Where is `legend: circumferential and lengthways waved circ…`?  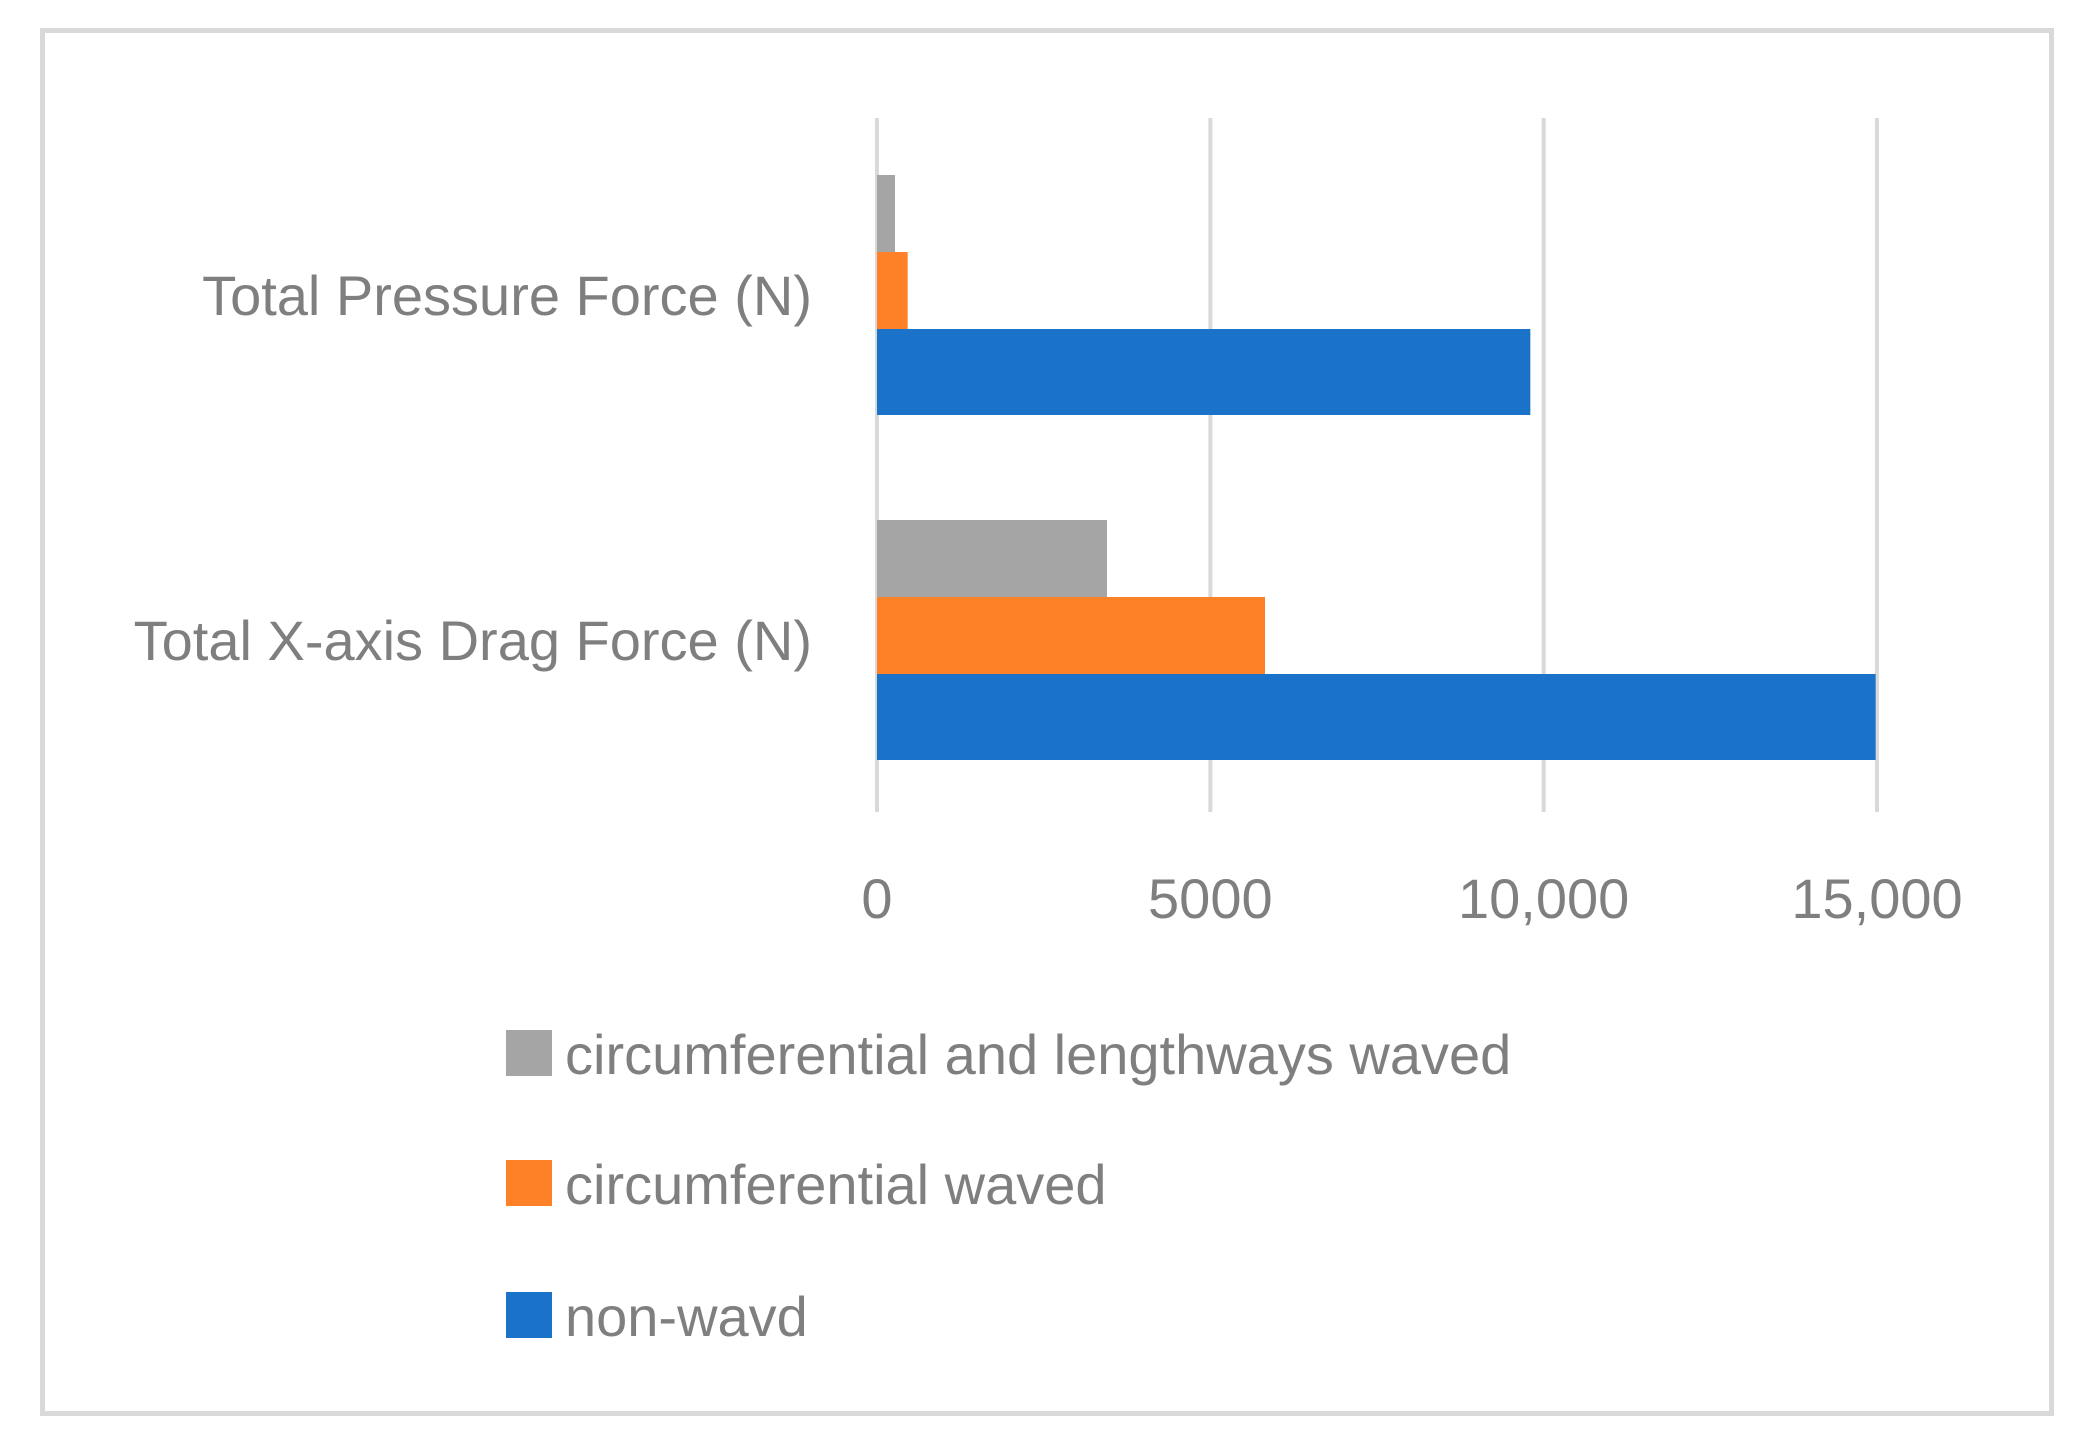 legend: circumferential and lengthways waved circ… is located at coordinates (1008, 1185).